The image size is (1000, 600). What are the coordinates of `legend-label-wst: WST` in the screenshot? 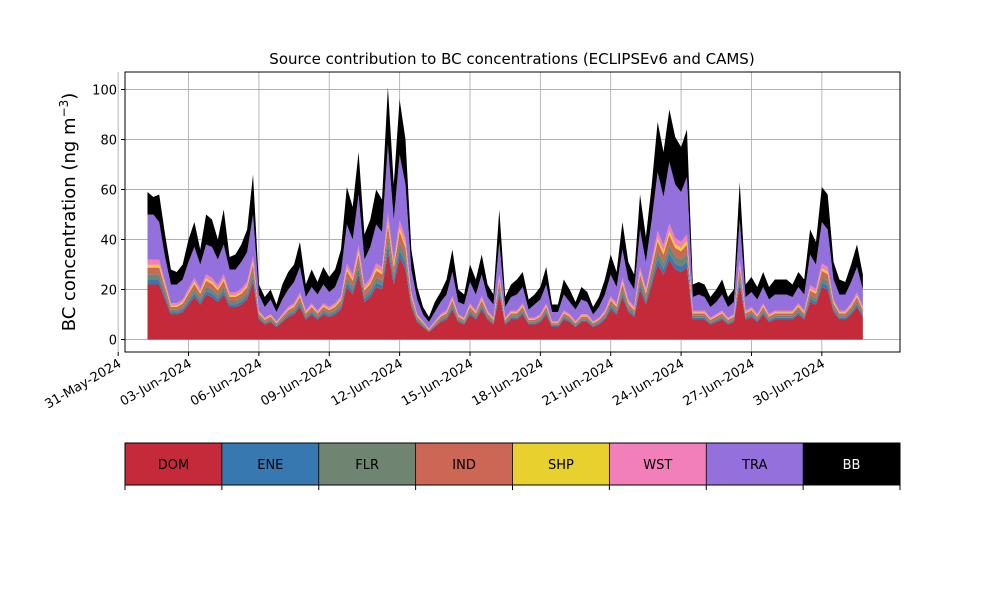 It's located at (657, 465).